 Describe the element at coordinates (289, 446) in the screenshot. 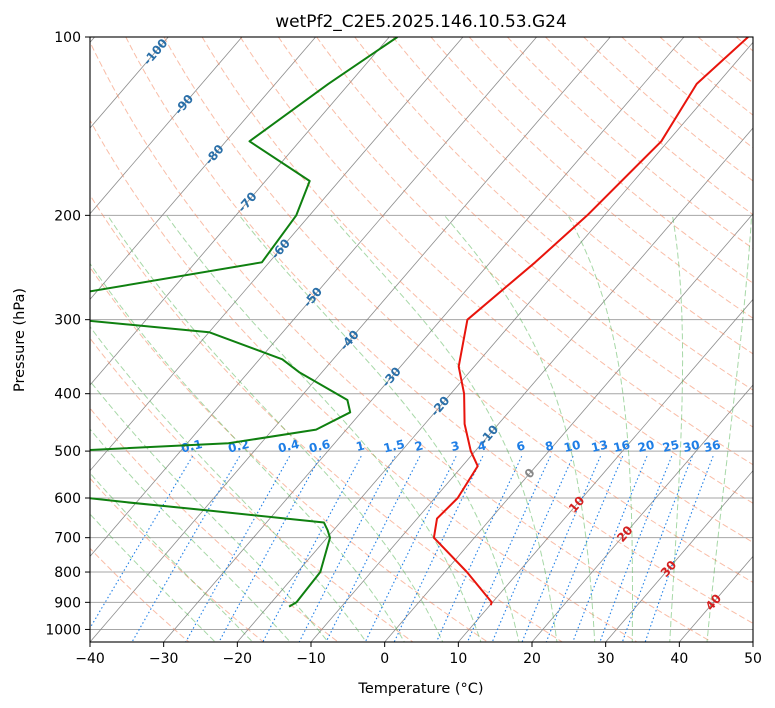

I see `mixing-ratio-label: 0.4` at that location.